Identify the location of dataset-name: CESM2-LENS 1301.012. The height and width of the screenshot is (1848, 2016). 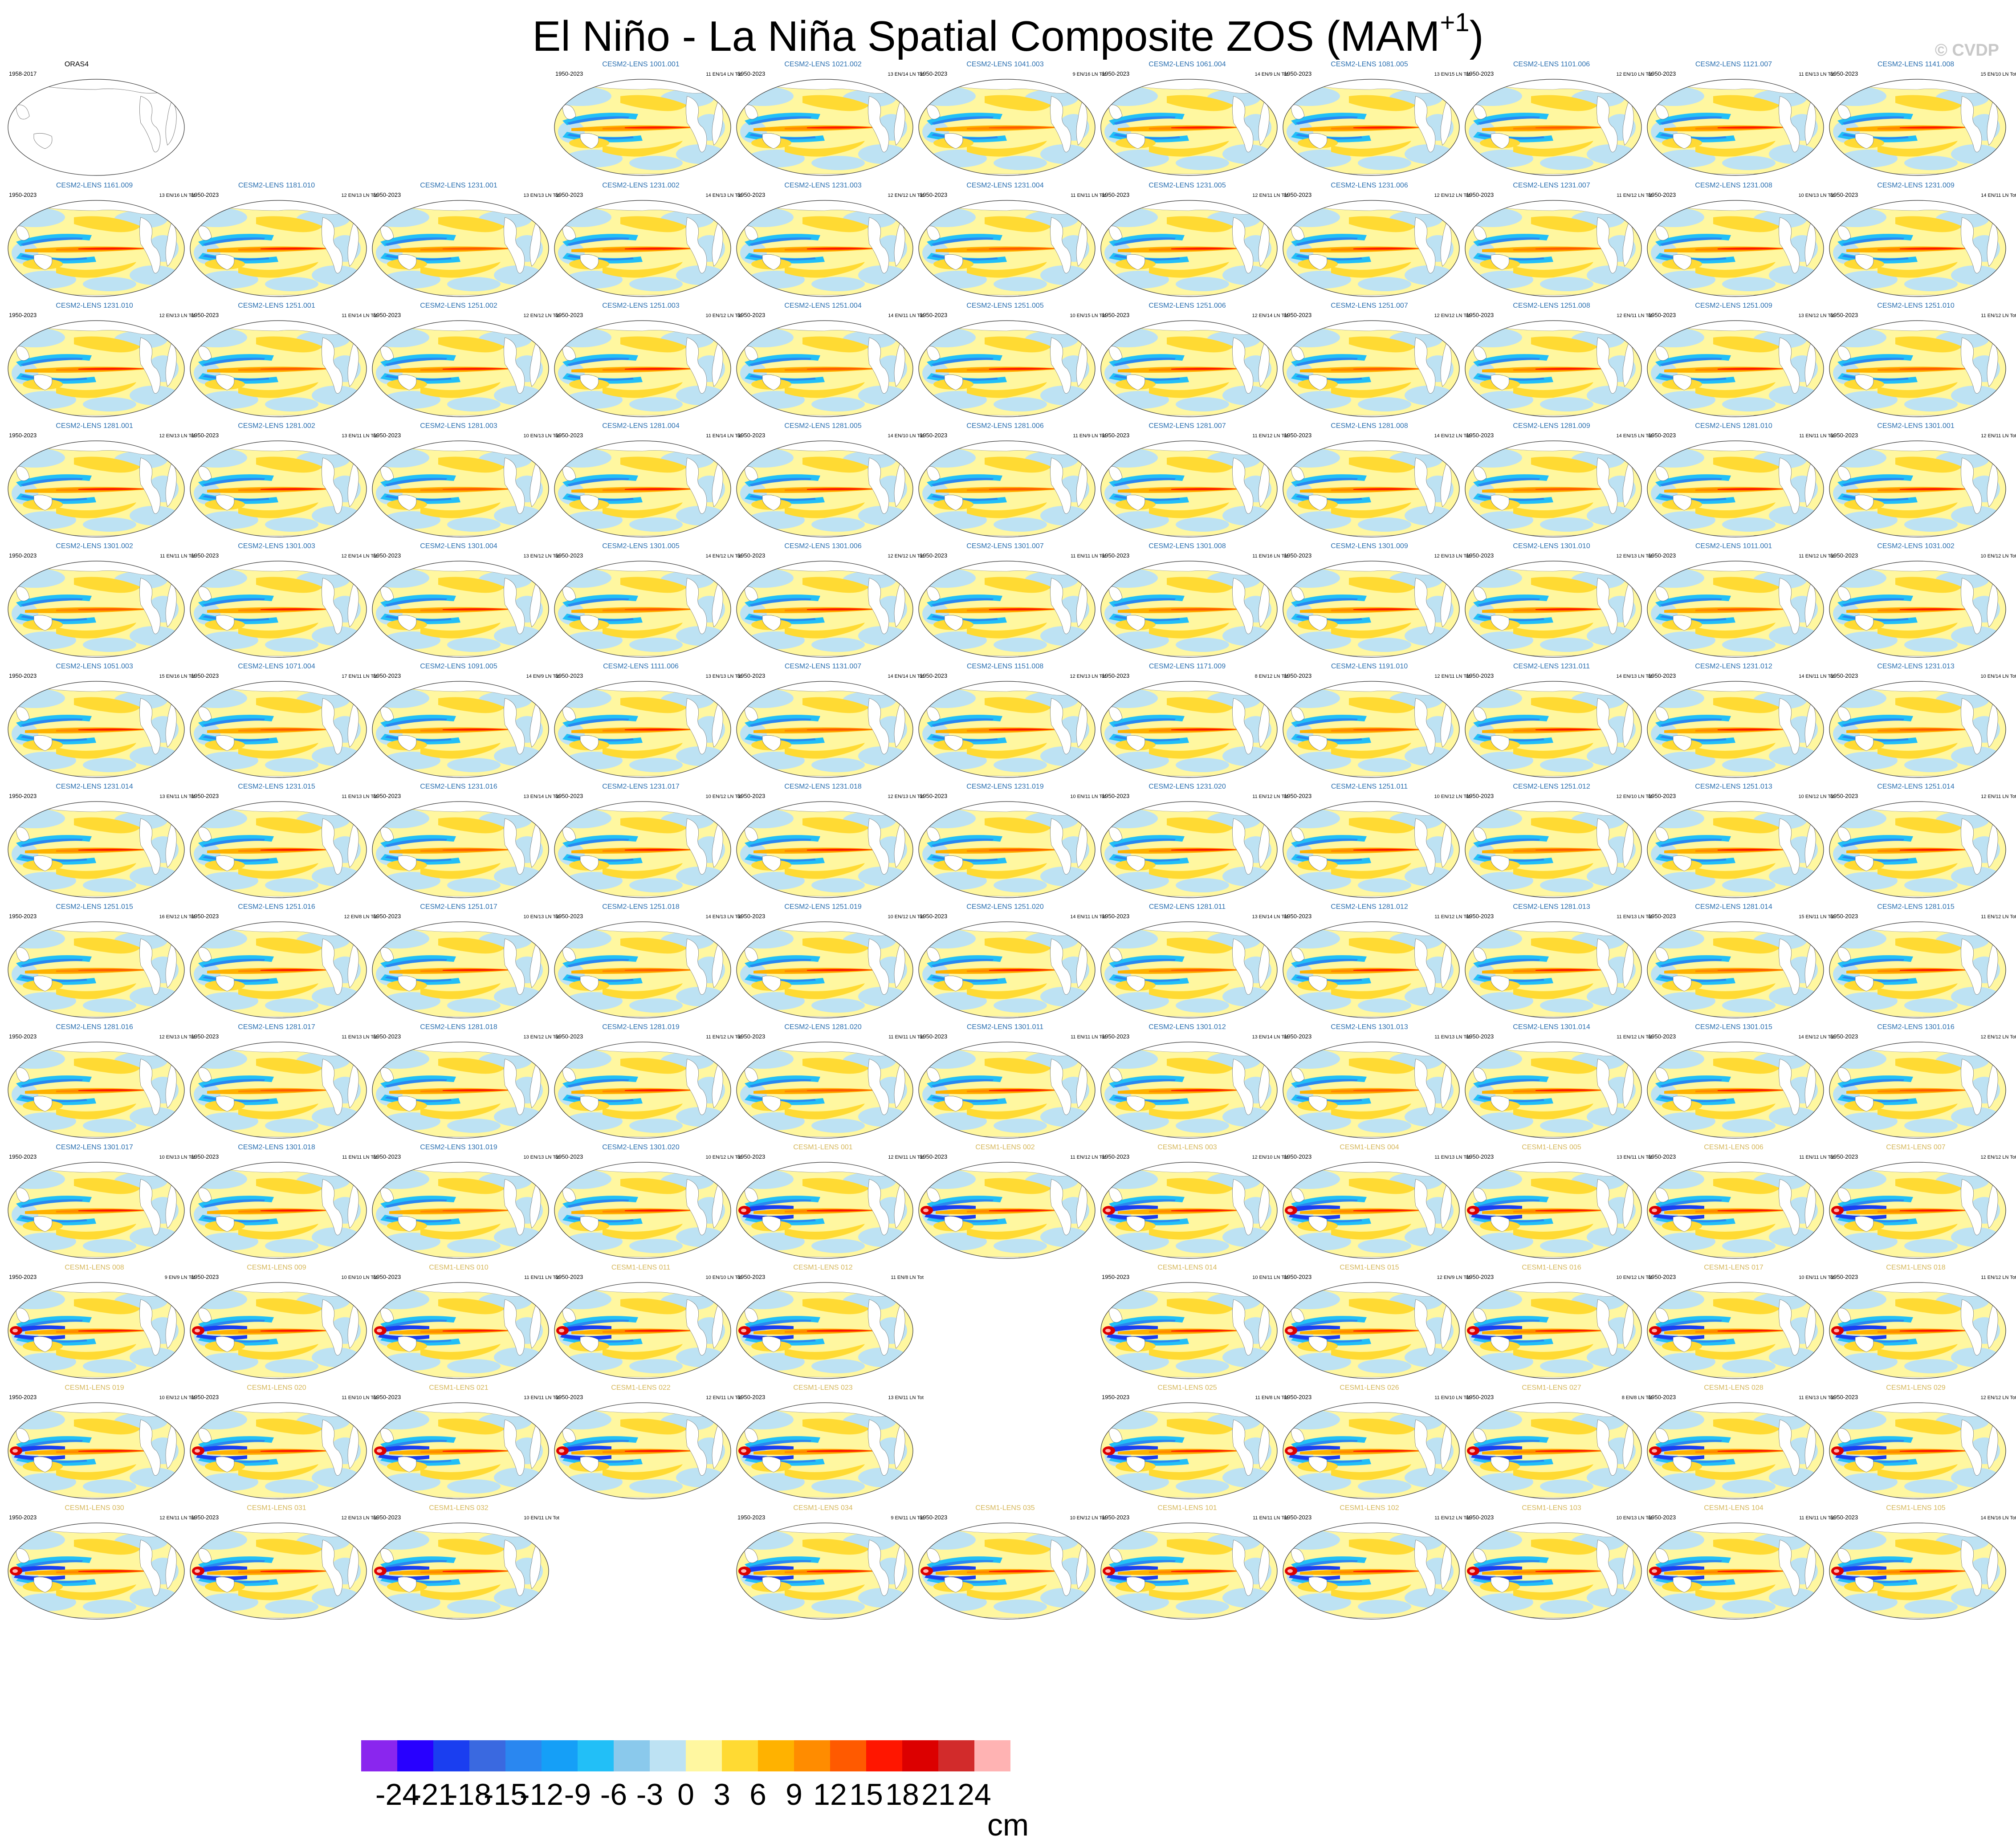
(1187, 1027).